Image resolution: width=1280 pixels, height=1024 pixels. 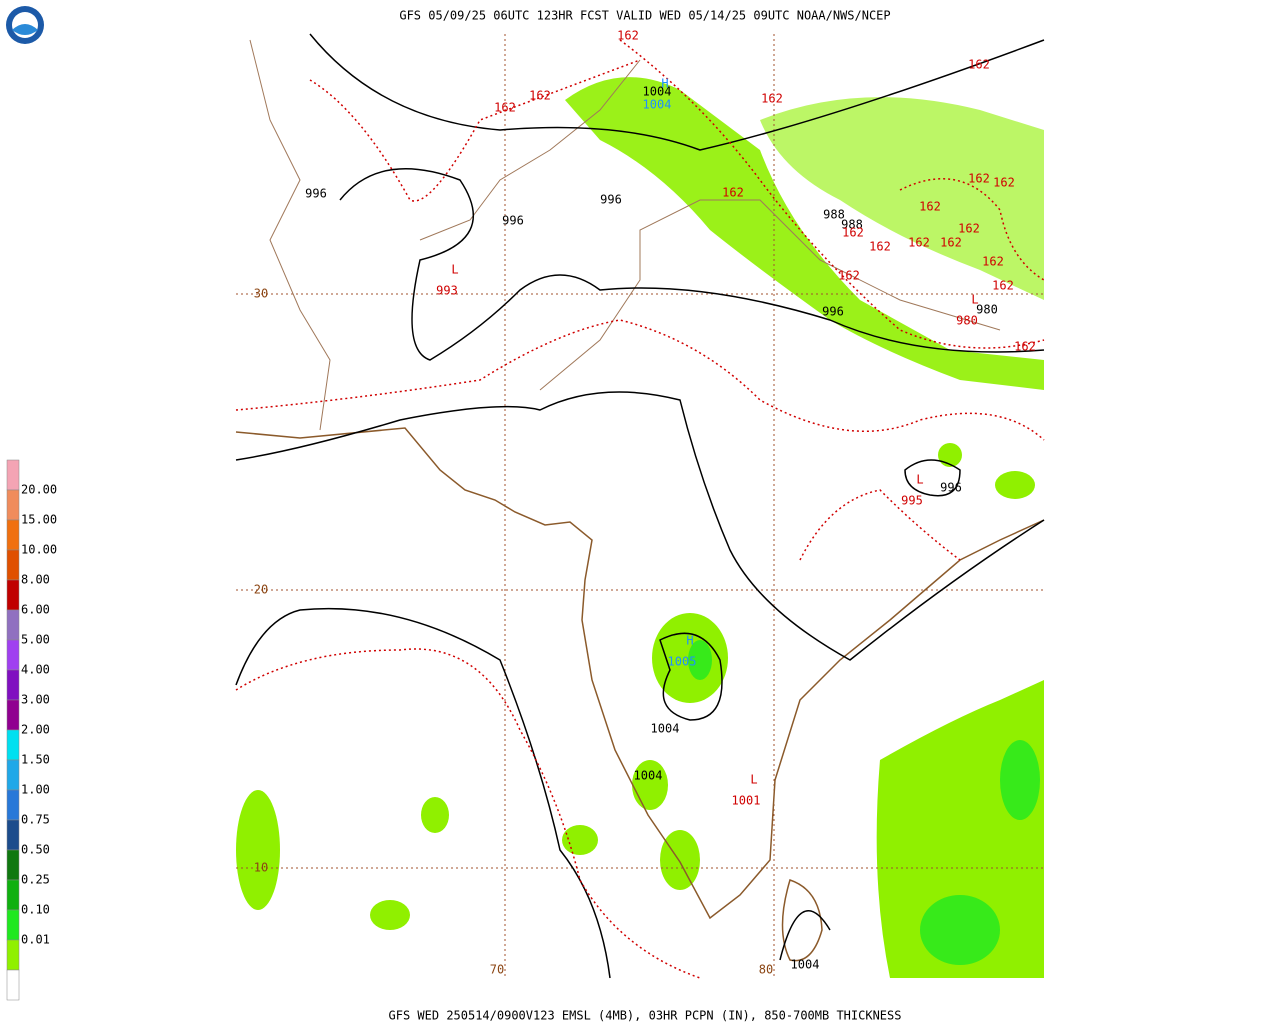 I want to click on center-value: 995, so click(x=912, y=501).